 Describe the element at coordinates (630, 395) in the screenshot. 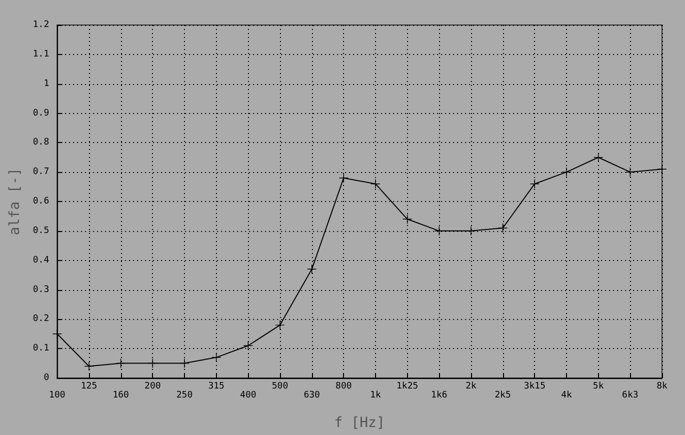

I see `x-tick-label: 6k3` at that location.